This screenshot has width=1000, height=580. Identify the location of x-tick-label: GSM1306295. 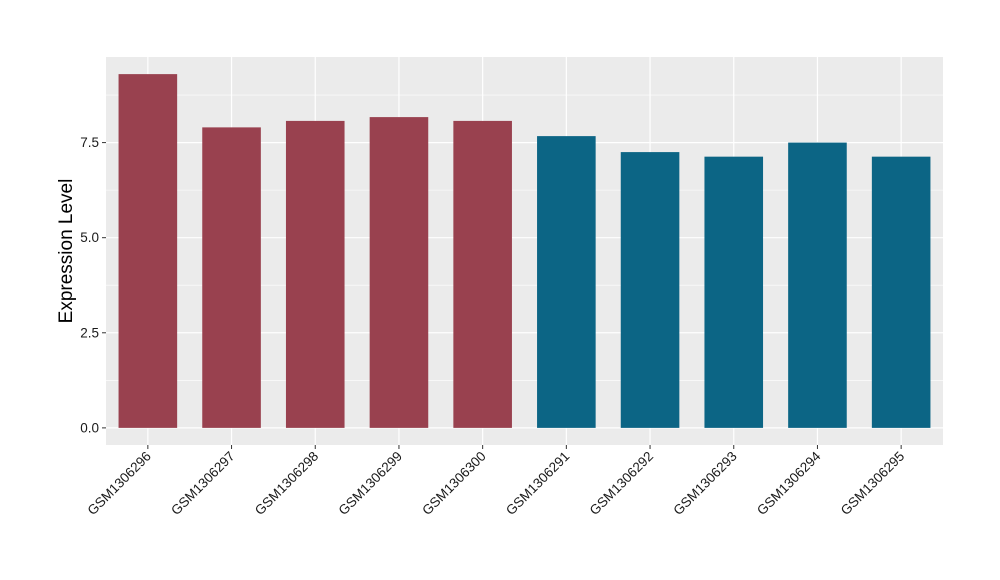
(873, 484).